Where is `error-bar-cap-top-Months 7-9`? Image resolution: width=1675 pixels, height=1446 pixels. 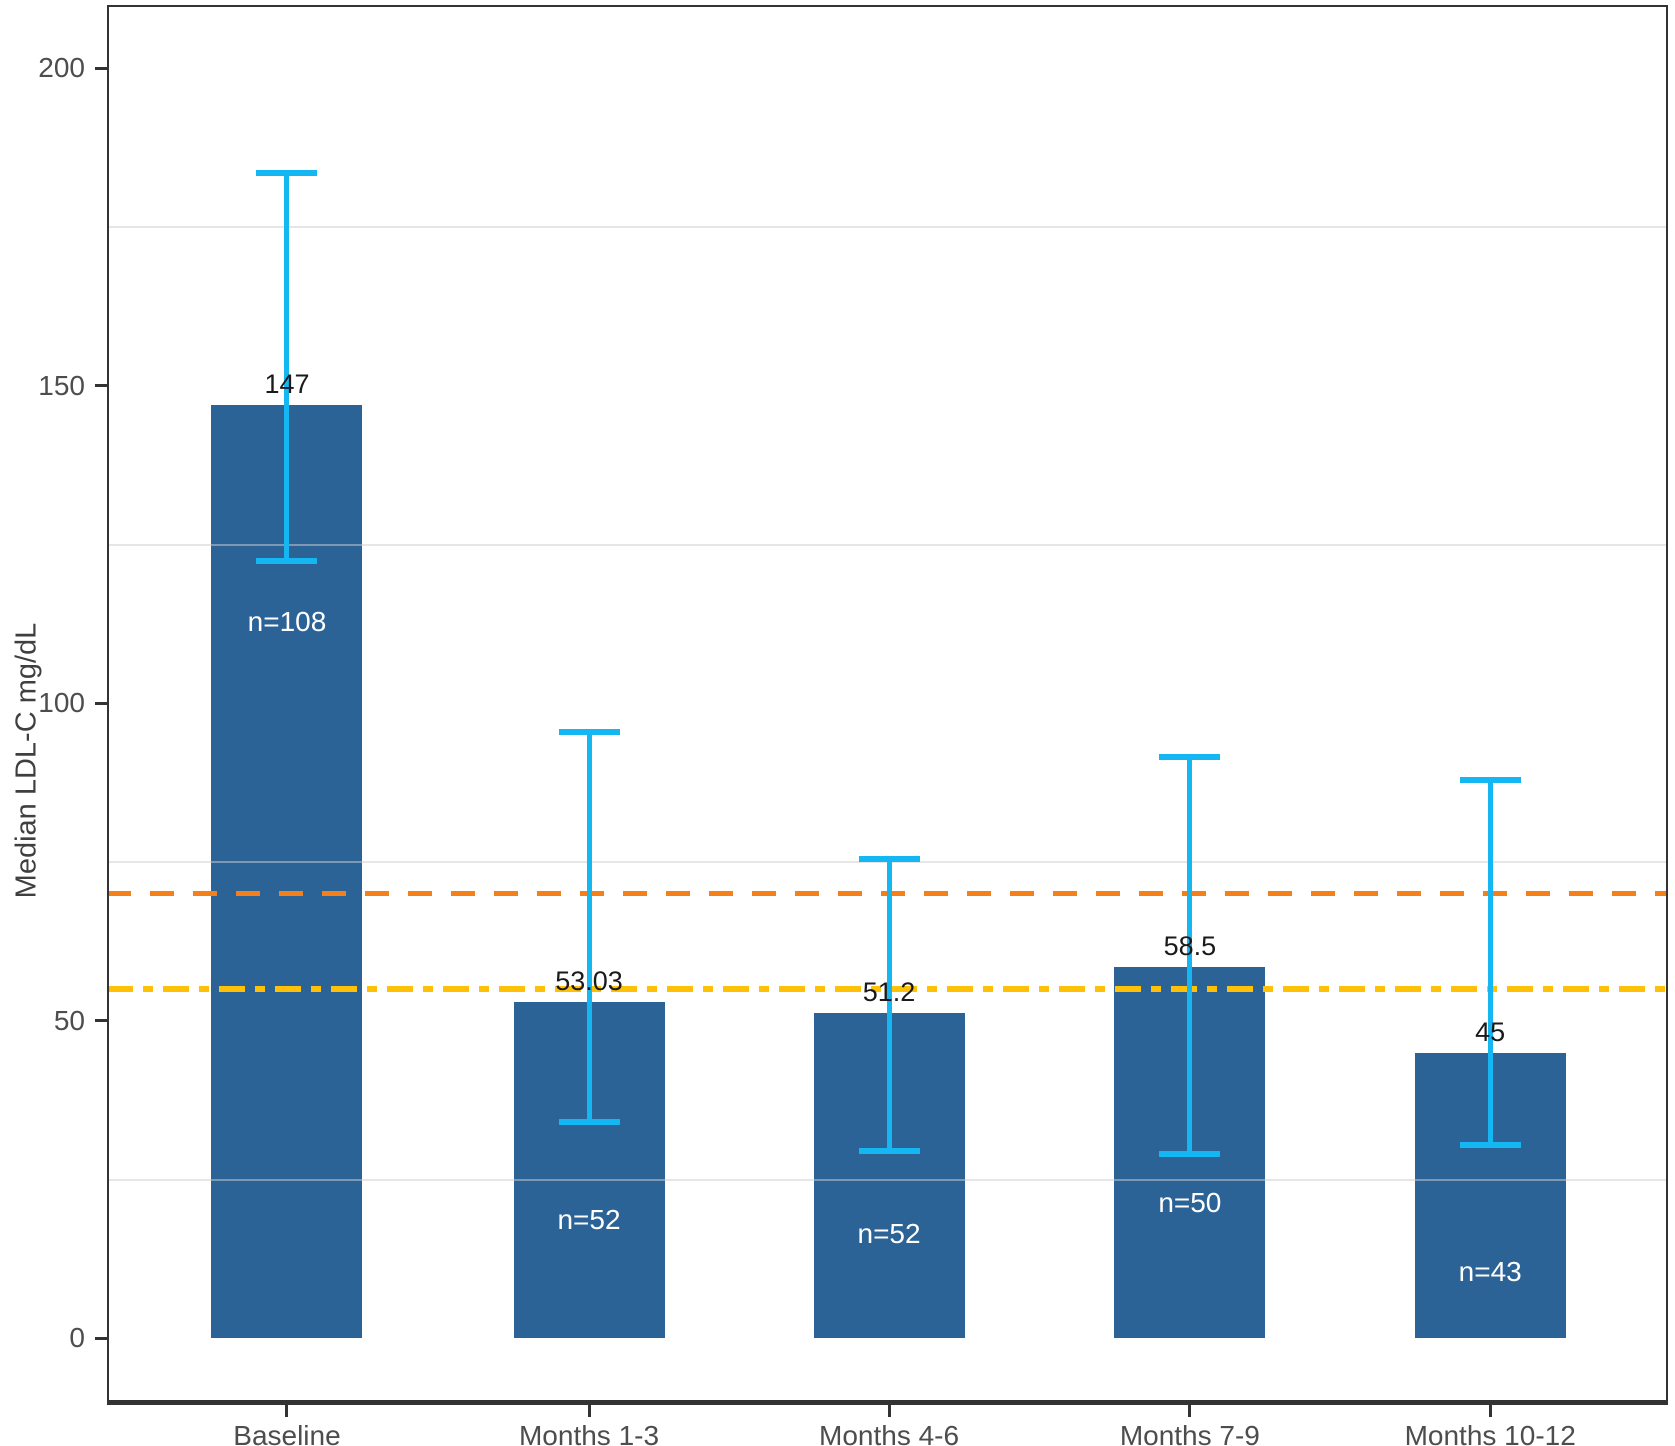 error-bar-cap-top-Months 7-9 is located at coordinates (1190, 757).